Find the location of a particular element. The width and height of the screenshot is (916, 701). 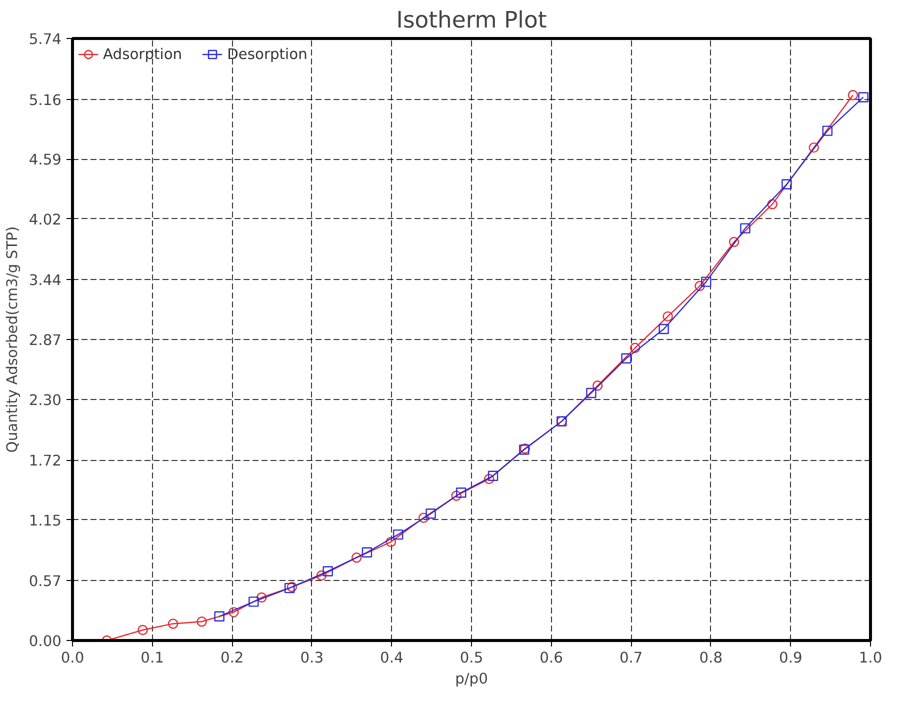

x-tick-label: 1.0 is located at coordinates (870, 658).